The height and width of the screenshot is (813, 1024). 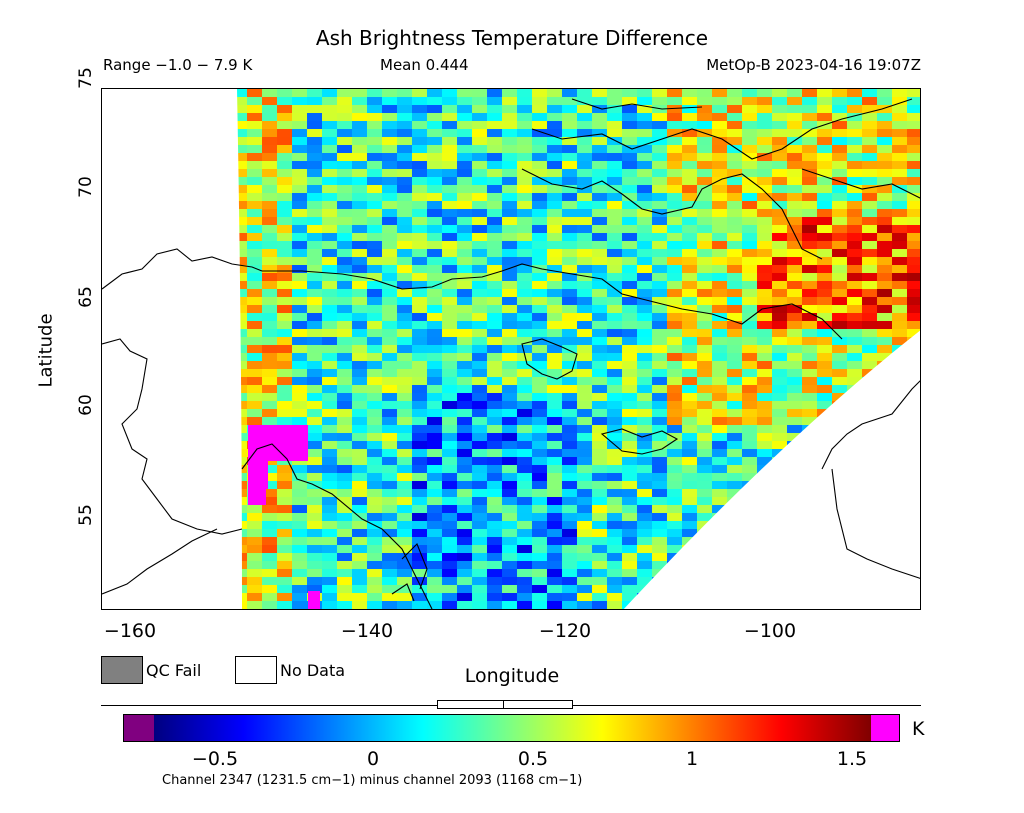 I want to click on y-tick-label: 55, so click(x=86, y=515).